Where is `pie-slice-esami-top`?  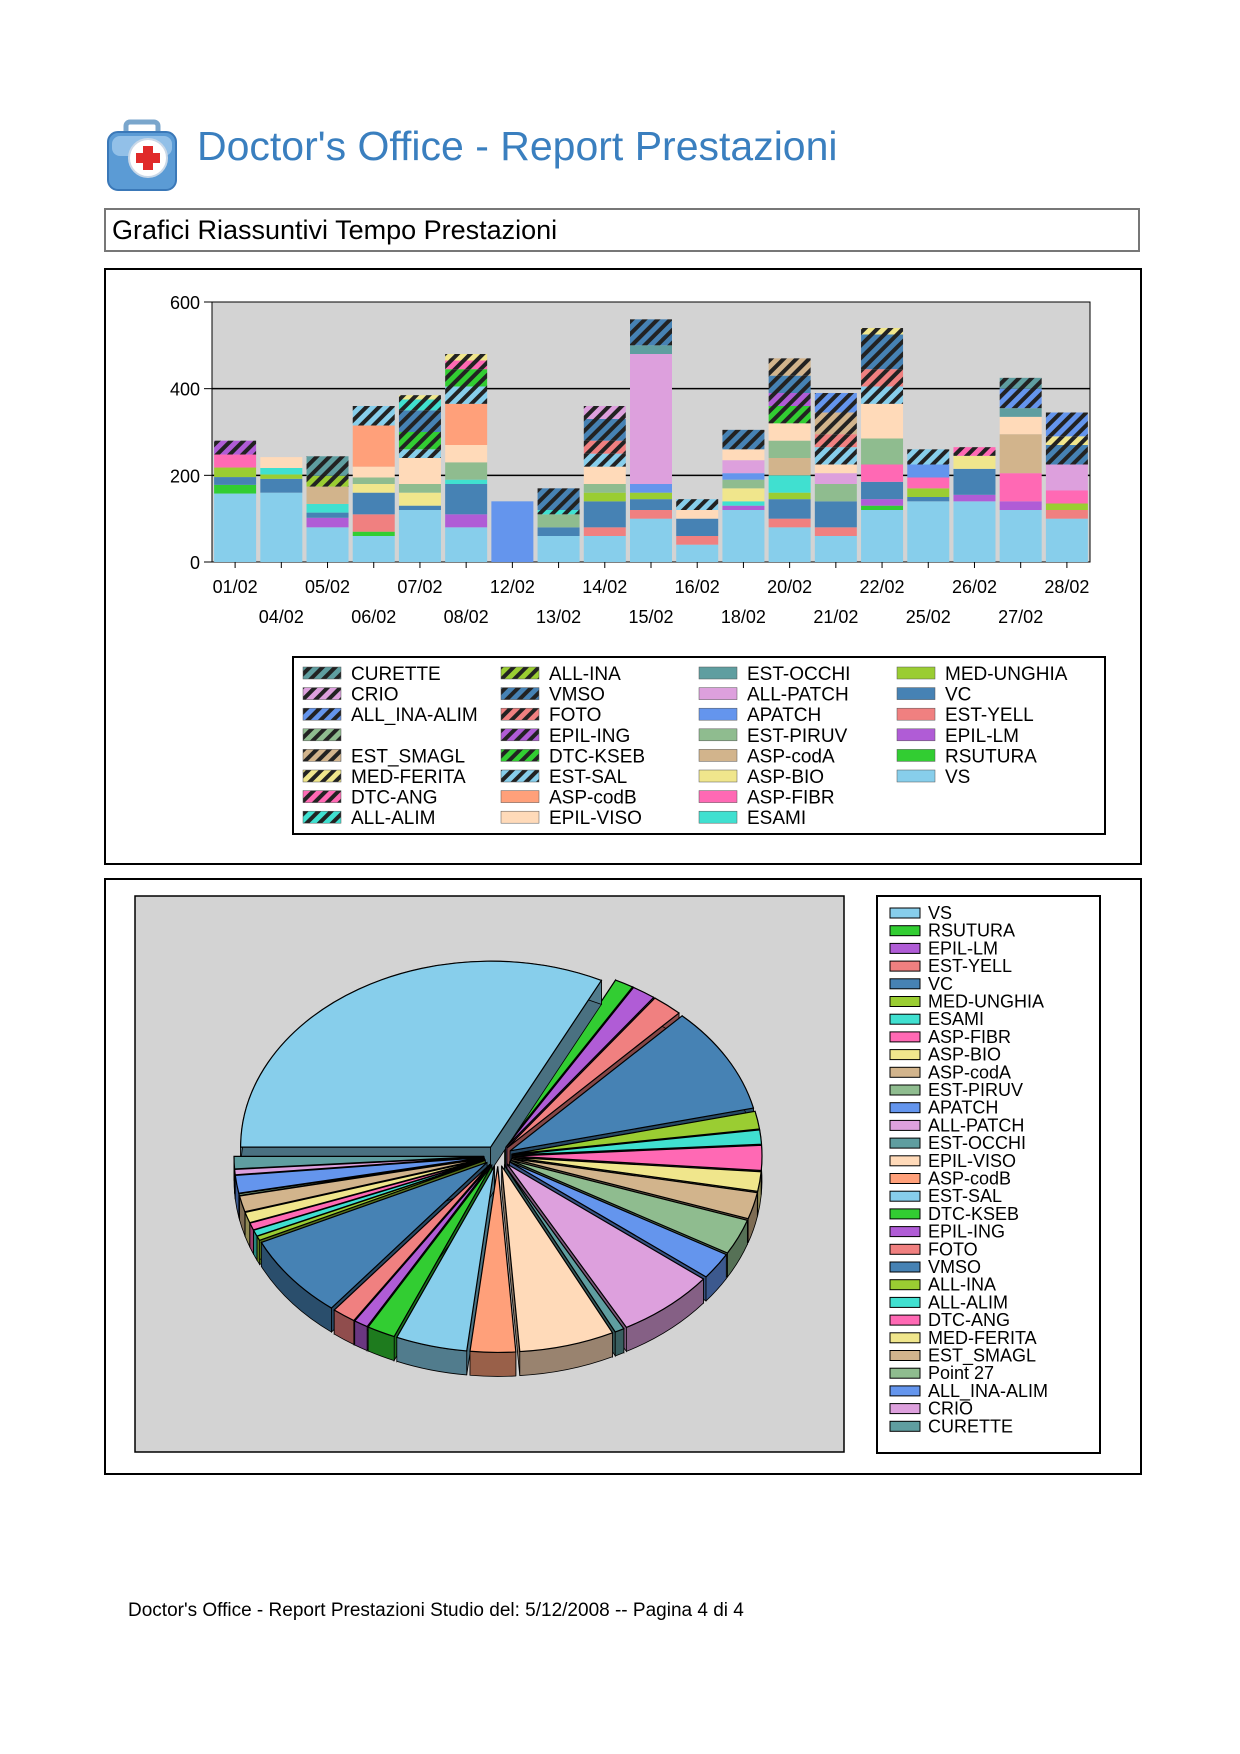 pie-slice-esami-top is located at coordinates (637, 1142).